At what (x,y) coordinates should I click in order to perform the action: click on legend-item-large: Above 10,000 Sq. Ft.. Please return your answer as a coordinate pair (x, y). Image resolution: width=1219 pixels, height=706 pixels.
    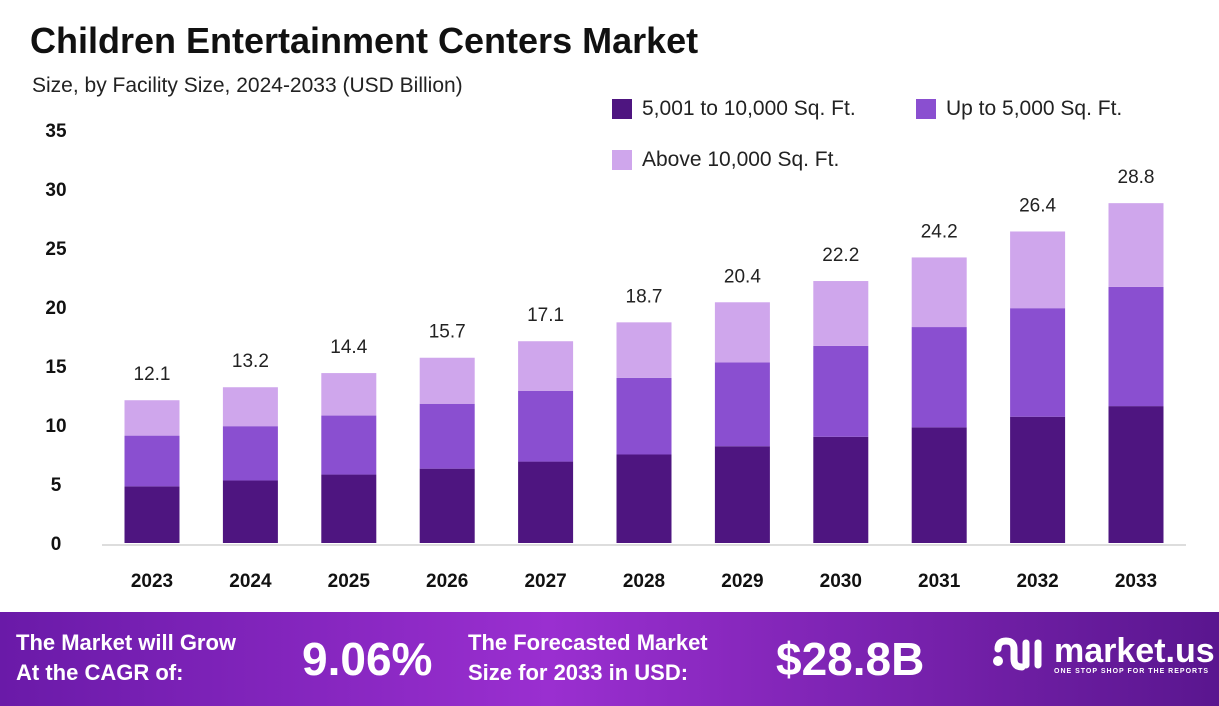
    Looking at the image, I should click on (725, 160).